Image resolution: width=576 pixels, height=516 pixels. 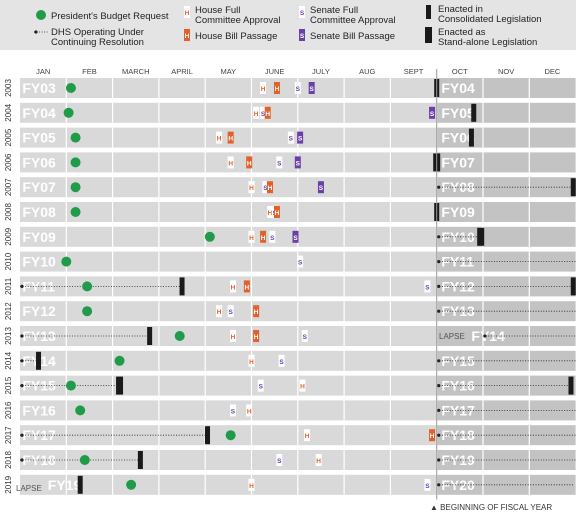 I want to click on legend-standalone-label-1: Enacted as, so click(x=462, y=32).